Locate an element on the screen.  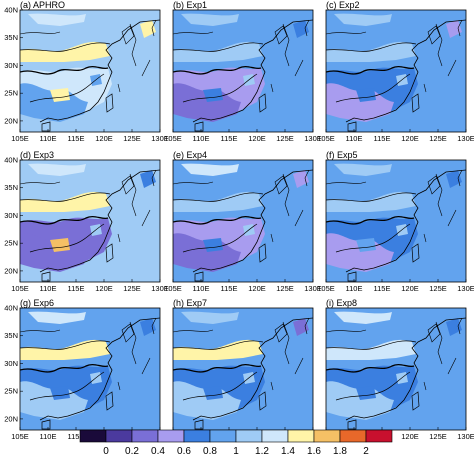
map-panel: (b) Exp1 105E 110E 115E 120E 125E 130E is located at coordinates (243, 71).